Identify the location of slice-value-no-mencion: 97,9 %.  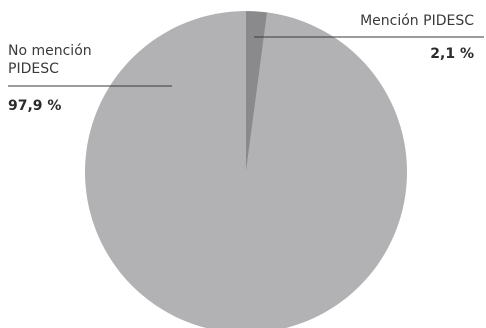
(35, 106).